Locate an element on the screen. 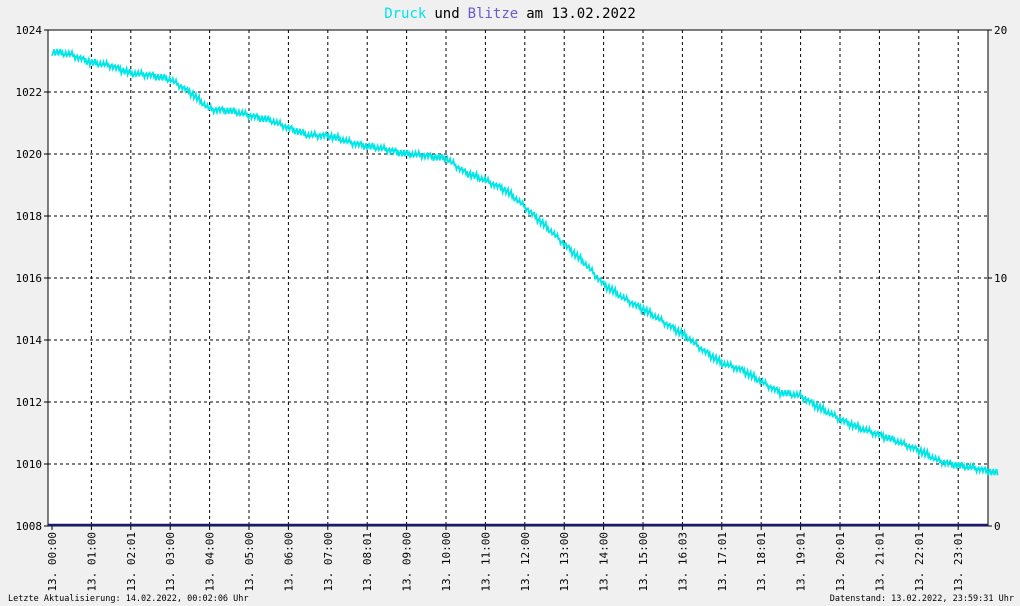  footer-data-status: Datenstand: 13.02.2022, 23:59:31 Uhr is located at coordinates (922, 599).